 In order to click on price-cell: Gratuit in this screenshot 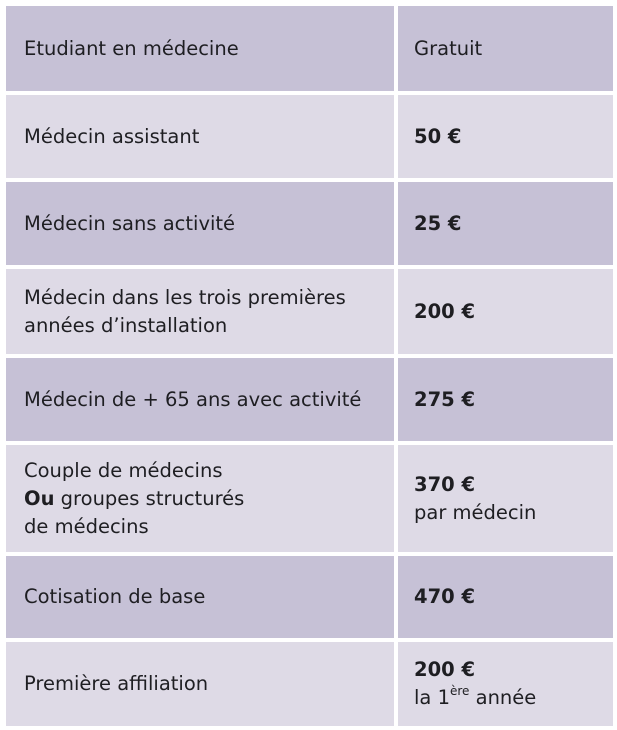, I will do `click(505, 48)`.